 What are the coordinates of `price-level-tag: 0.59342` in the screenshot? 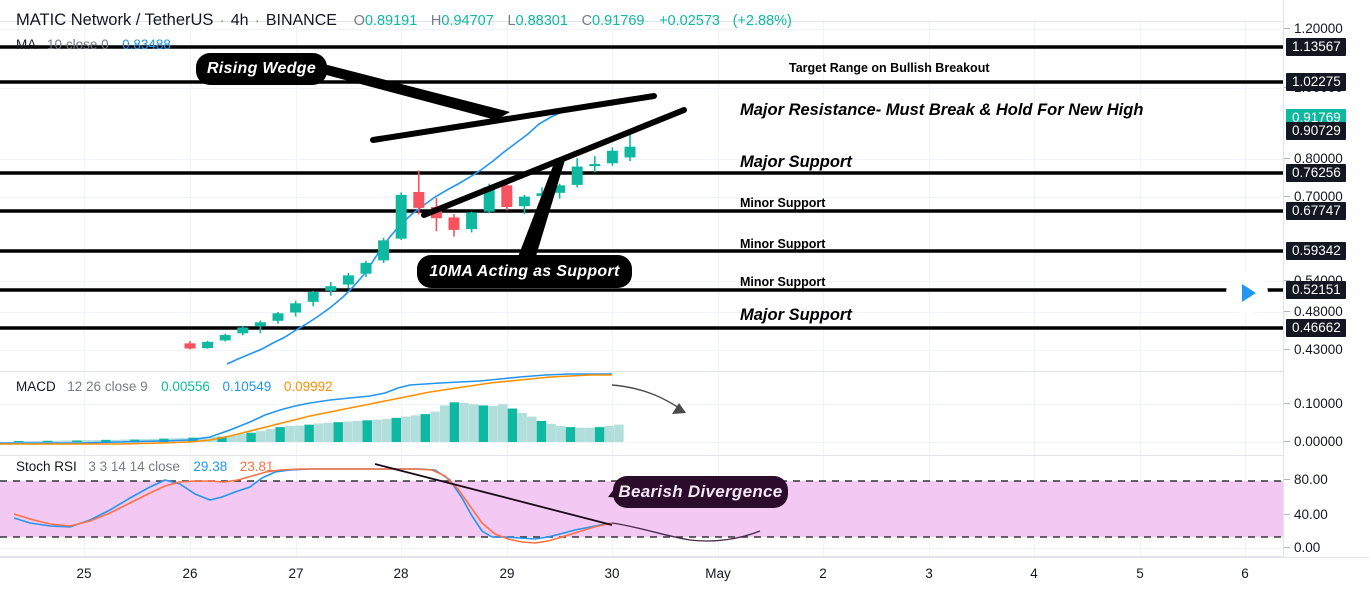 It's located at (1316, 251).